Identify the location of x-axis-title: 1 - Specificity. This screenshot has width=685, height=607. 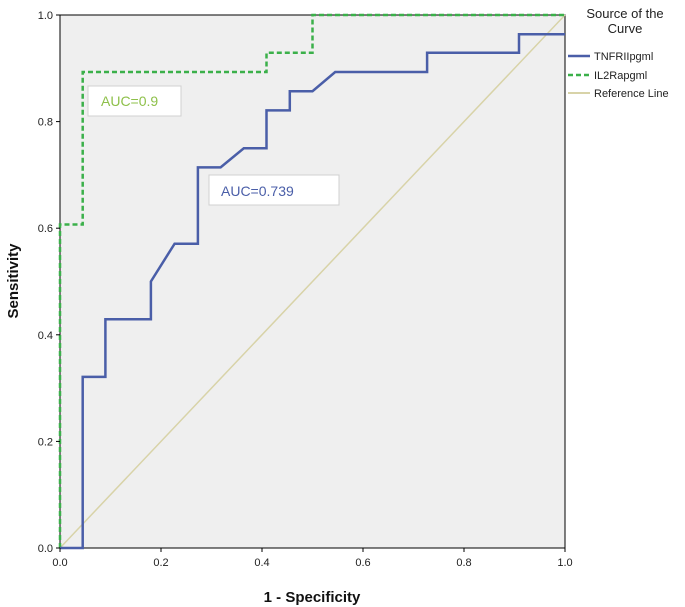
(312, 597).